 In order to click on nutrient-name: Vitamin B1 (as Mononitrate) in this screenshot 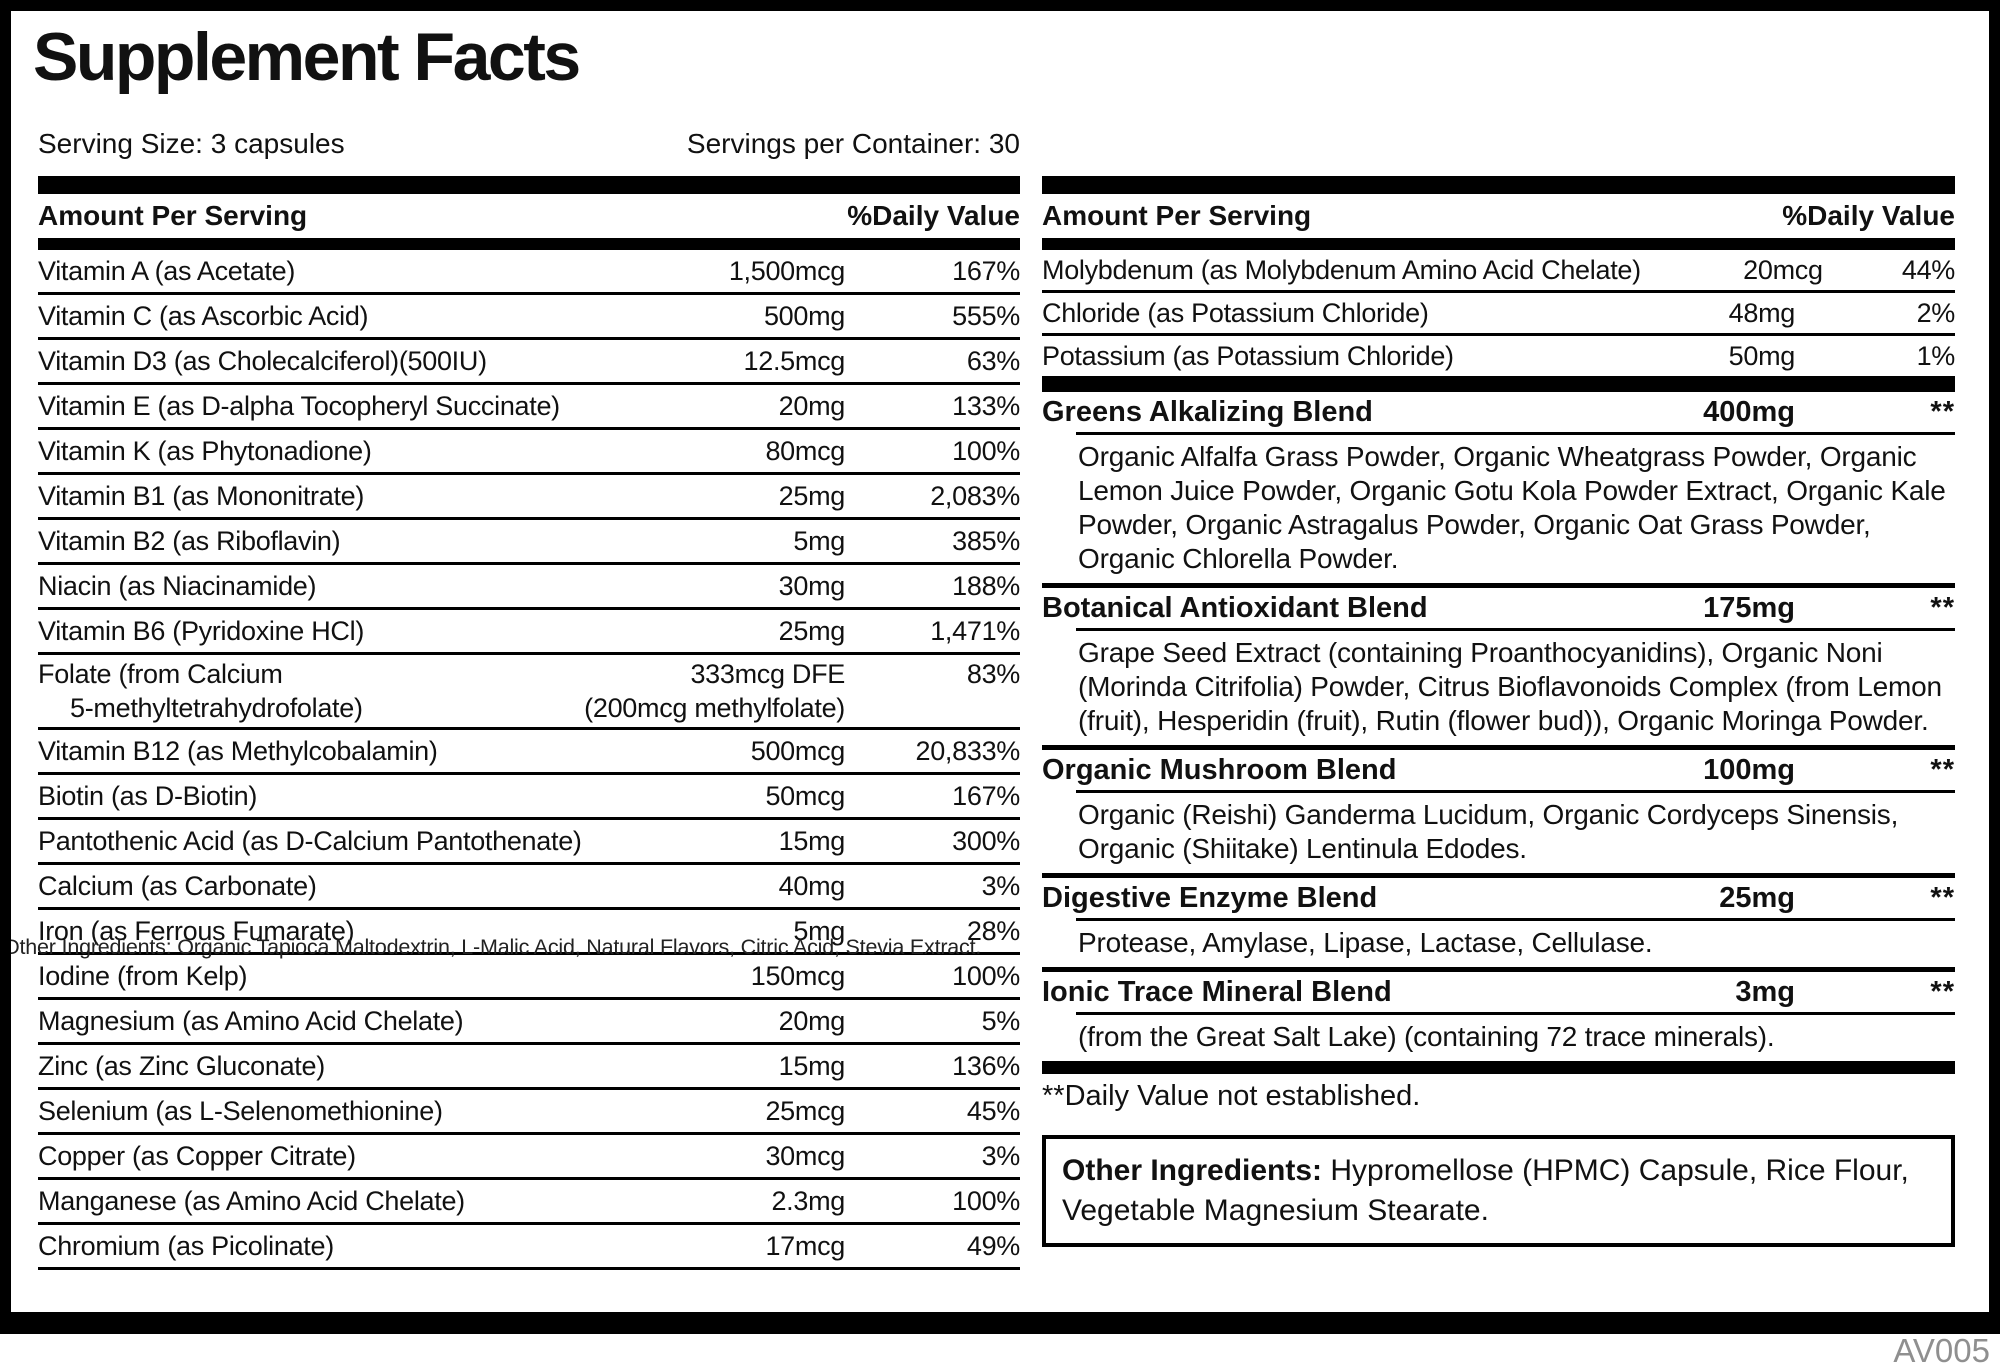, I will do `click(201, 495)`.